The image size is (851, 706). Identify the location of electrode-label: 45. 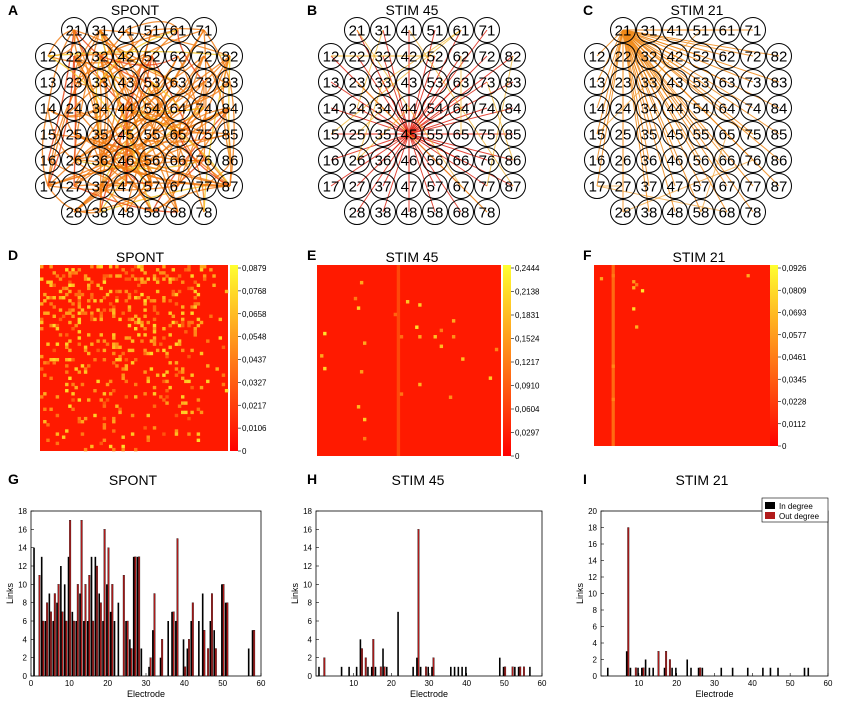
(675, 135).